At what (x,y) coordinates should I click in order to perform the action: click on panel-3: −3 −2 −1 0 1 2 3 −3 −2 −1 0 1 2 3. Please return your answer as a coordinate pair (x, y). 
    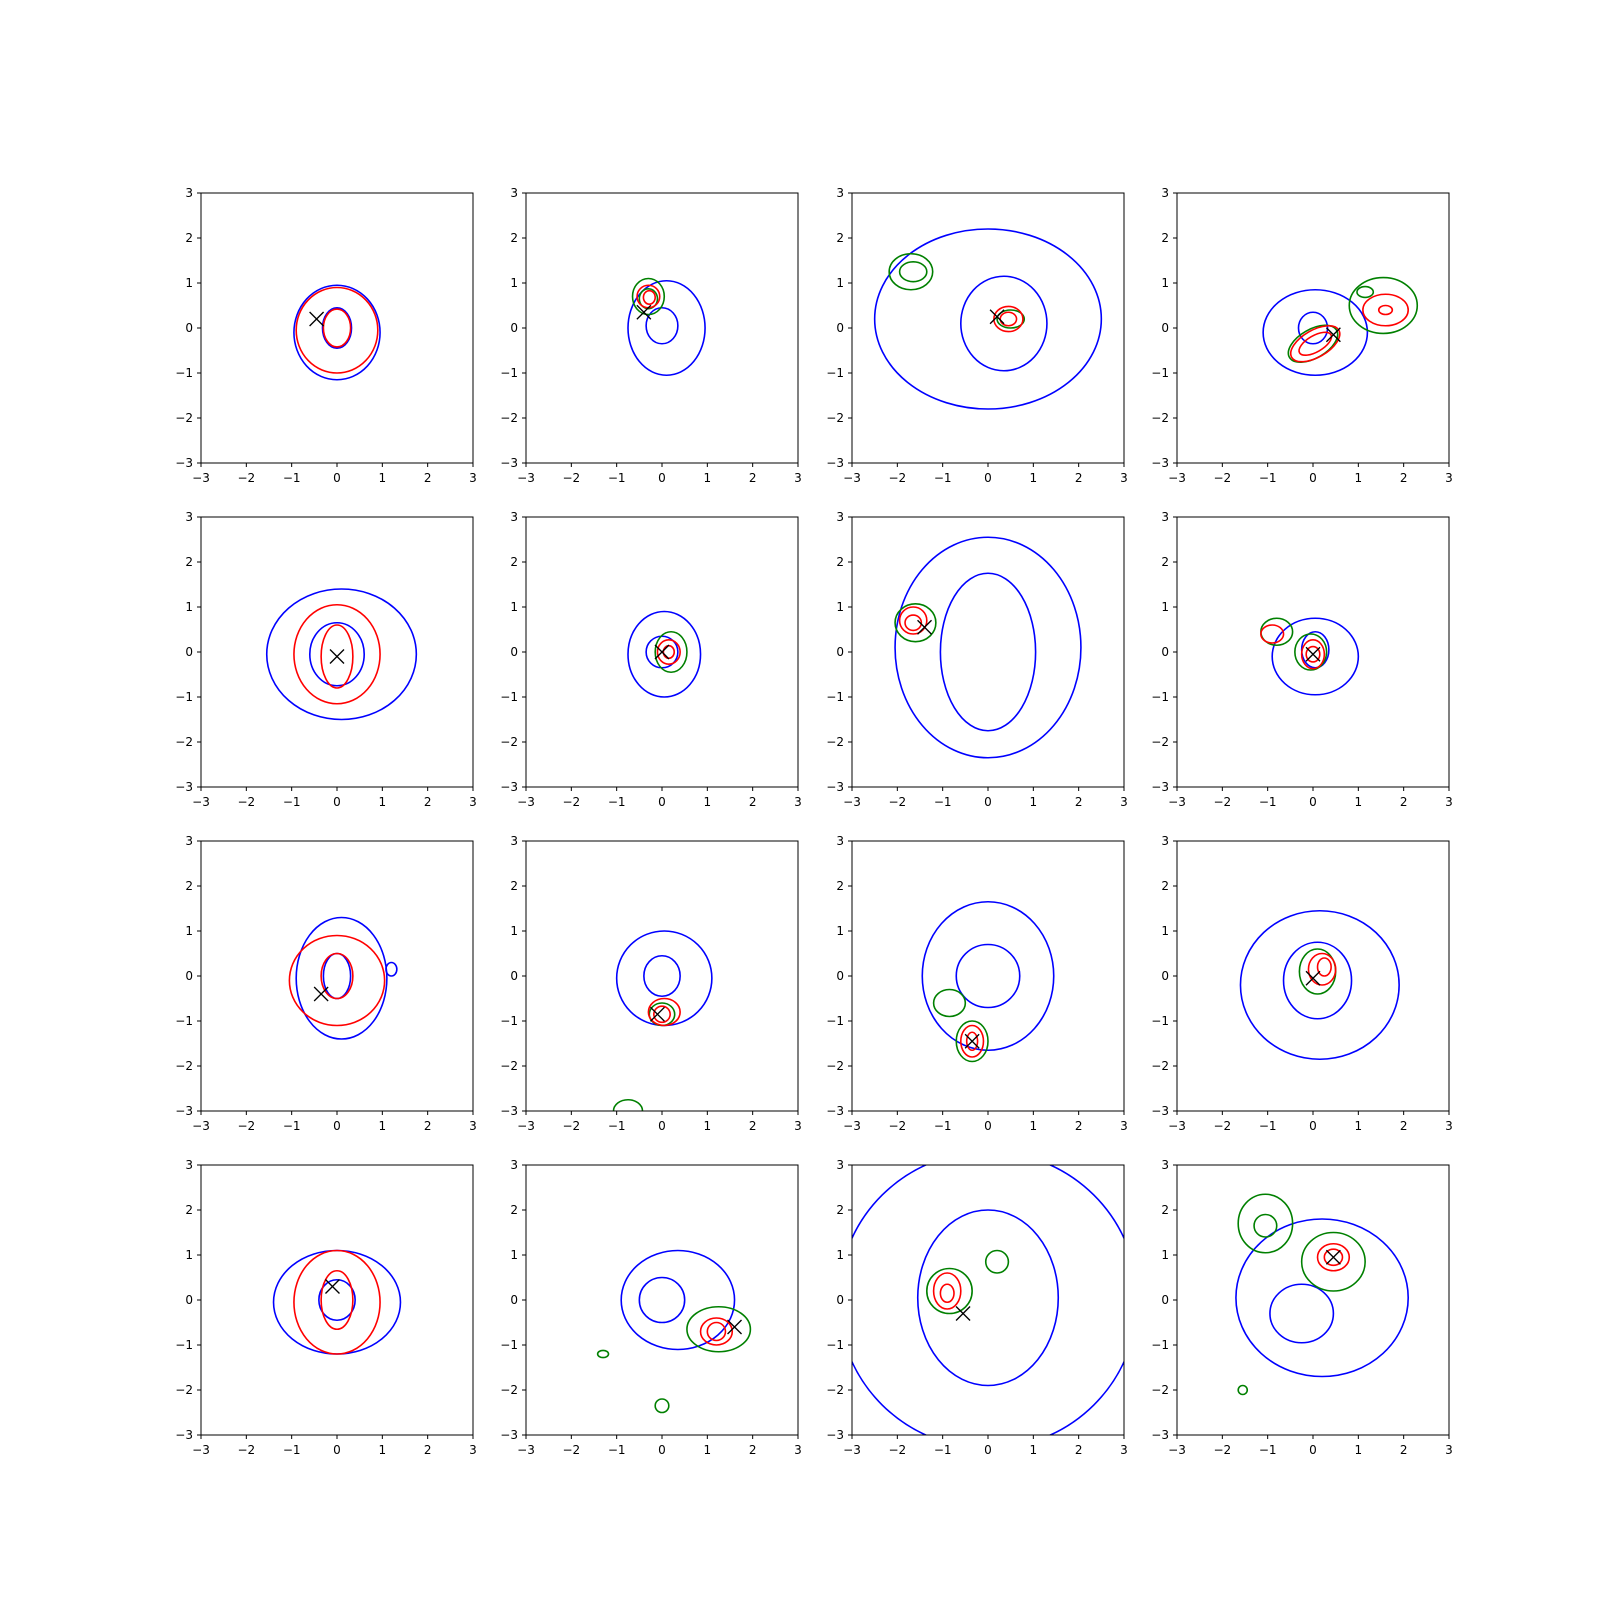
    Looking at the image, I should click on (977, 335).